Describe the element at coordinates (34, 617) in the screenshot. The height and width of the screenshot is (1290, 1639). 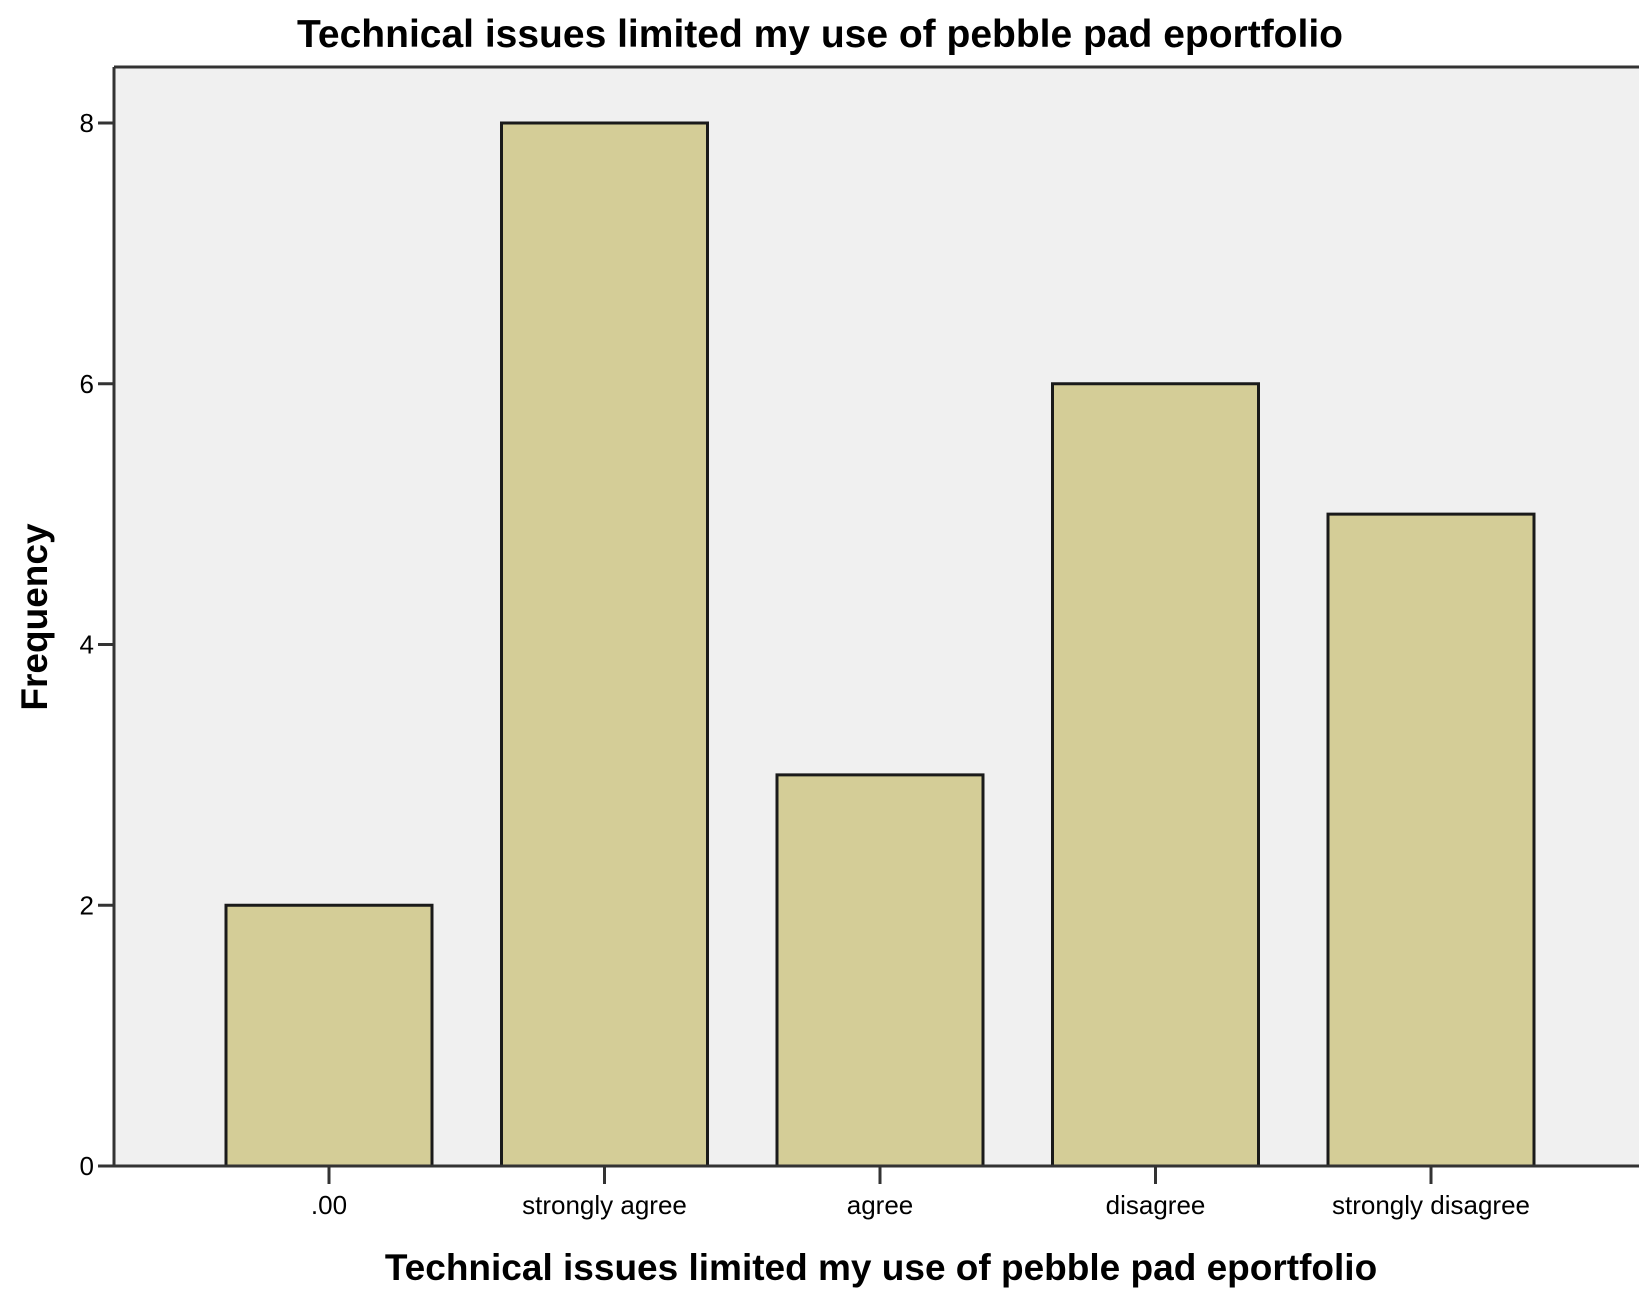
I see `y-axis-title: Frequency` at that location.